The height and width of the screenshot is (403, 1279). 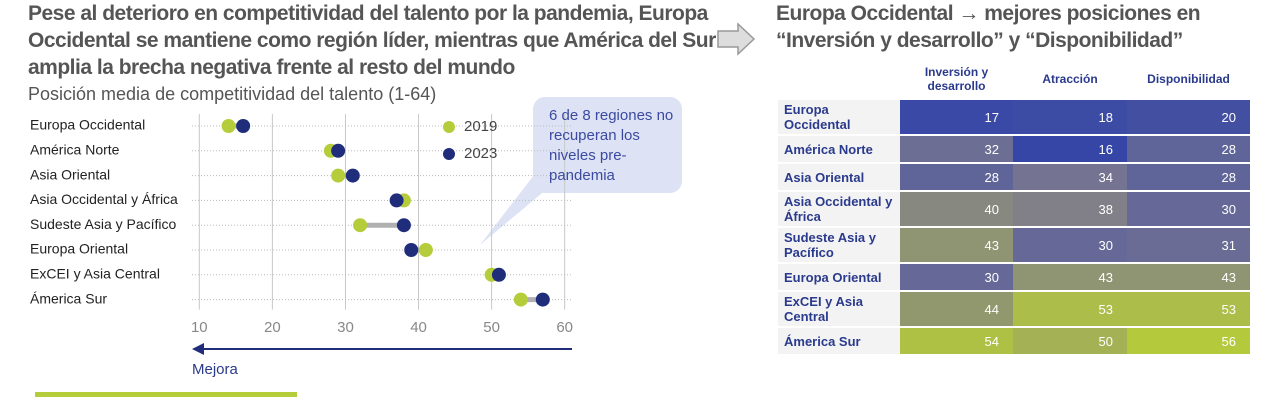 What do you see at coordinates (215, 369) in the screenshot?
I see `arrow-label: Mejora` at bounding box center [215, 369].